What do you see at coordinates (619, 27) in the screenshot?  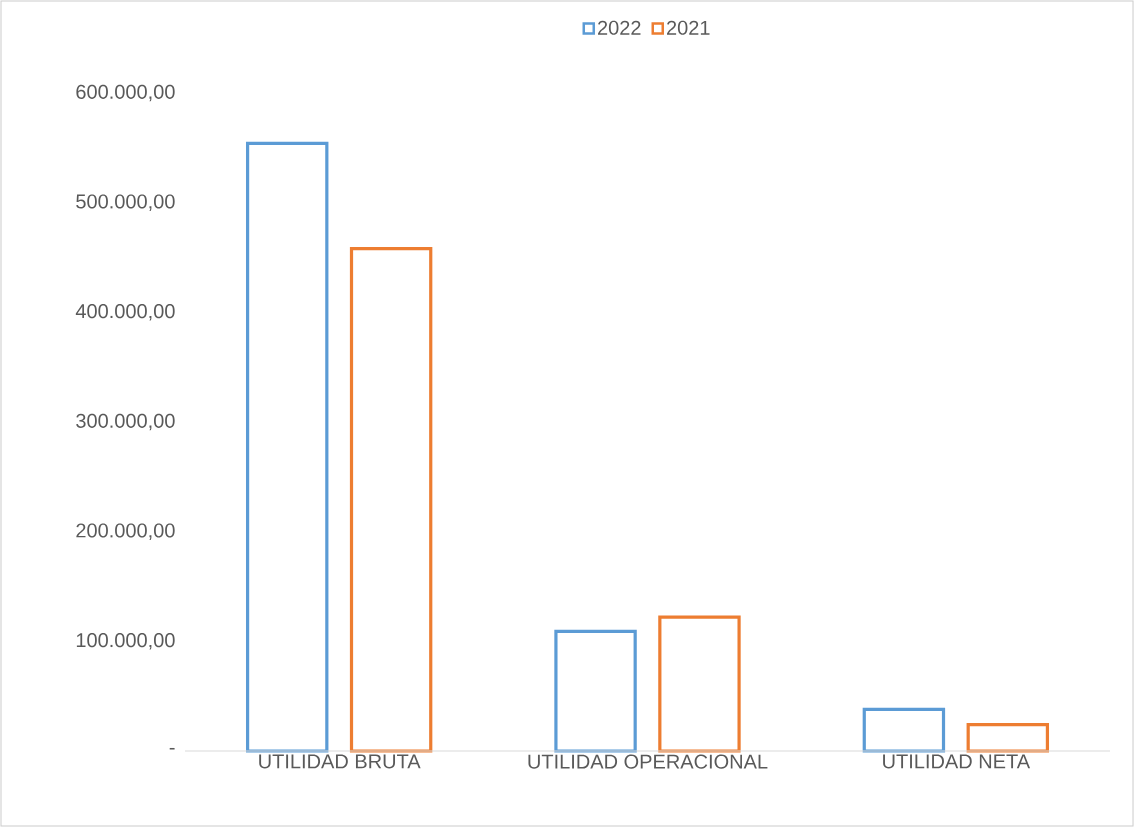 I see `legend-label: 2022` at bounding box center [619, 27].